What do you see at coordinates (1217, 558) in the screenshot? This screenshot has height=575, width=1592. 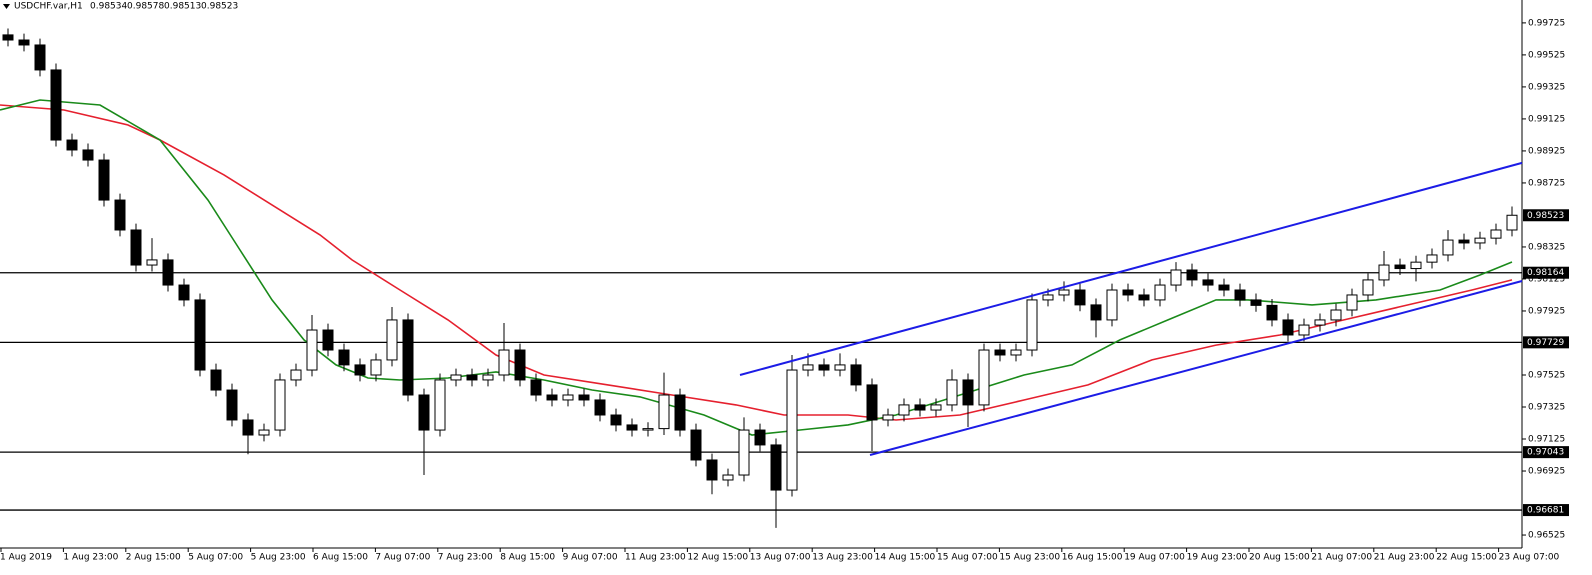 I see `x-tick-label: 19 Aug 23:00` at bounding box center [1217, 558].